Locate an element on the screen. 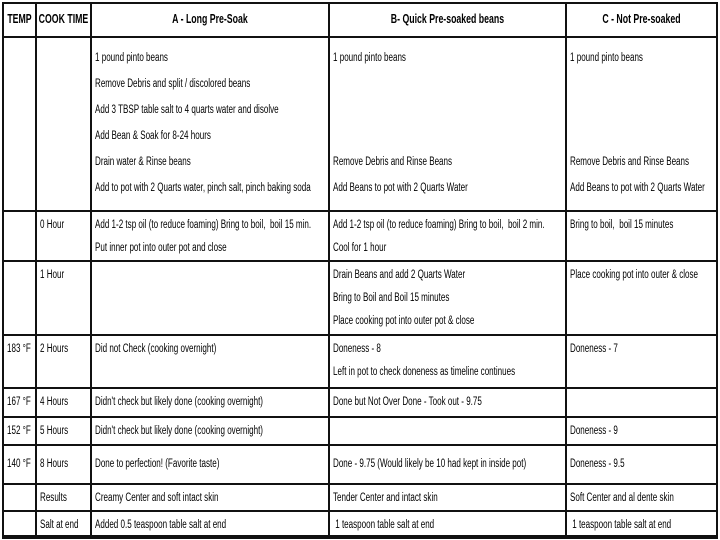 The height and width of the screenshot is (540, 720). step-line: Bring to boil, boil 15 minutes is located at coordinates (622, 225).